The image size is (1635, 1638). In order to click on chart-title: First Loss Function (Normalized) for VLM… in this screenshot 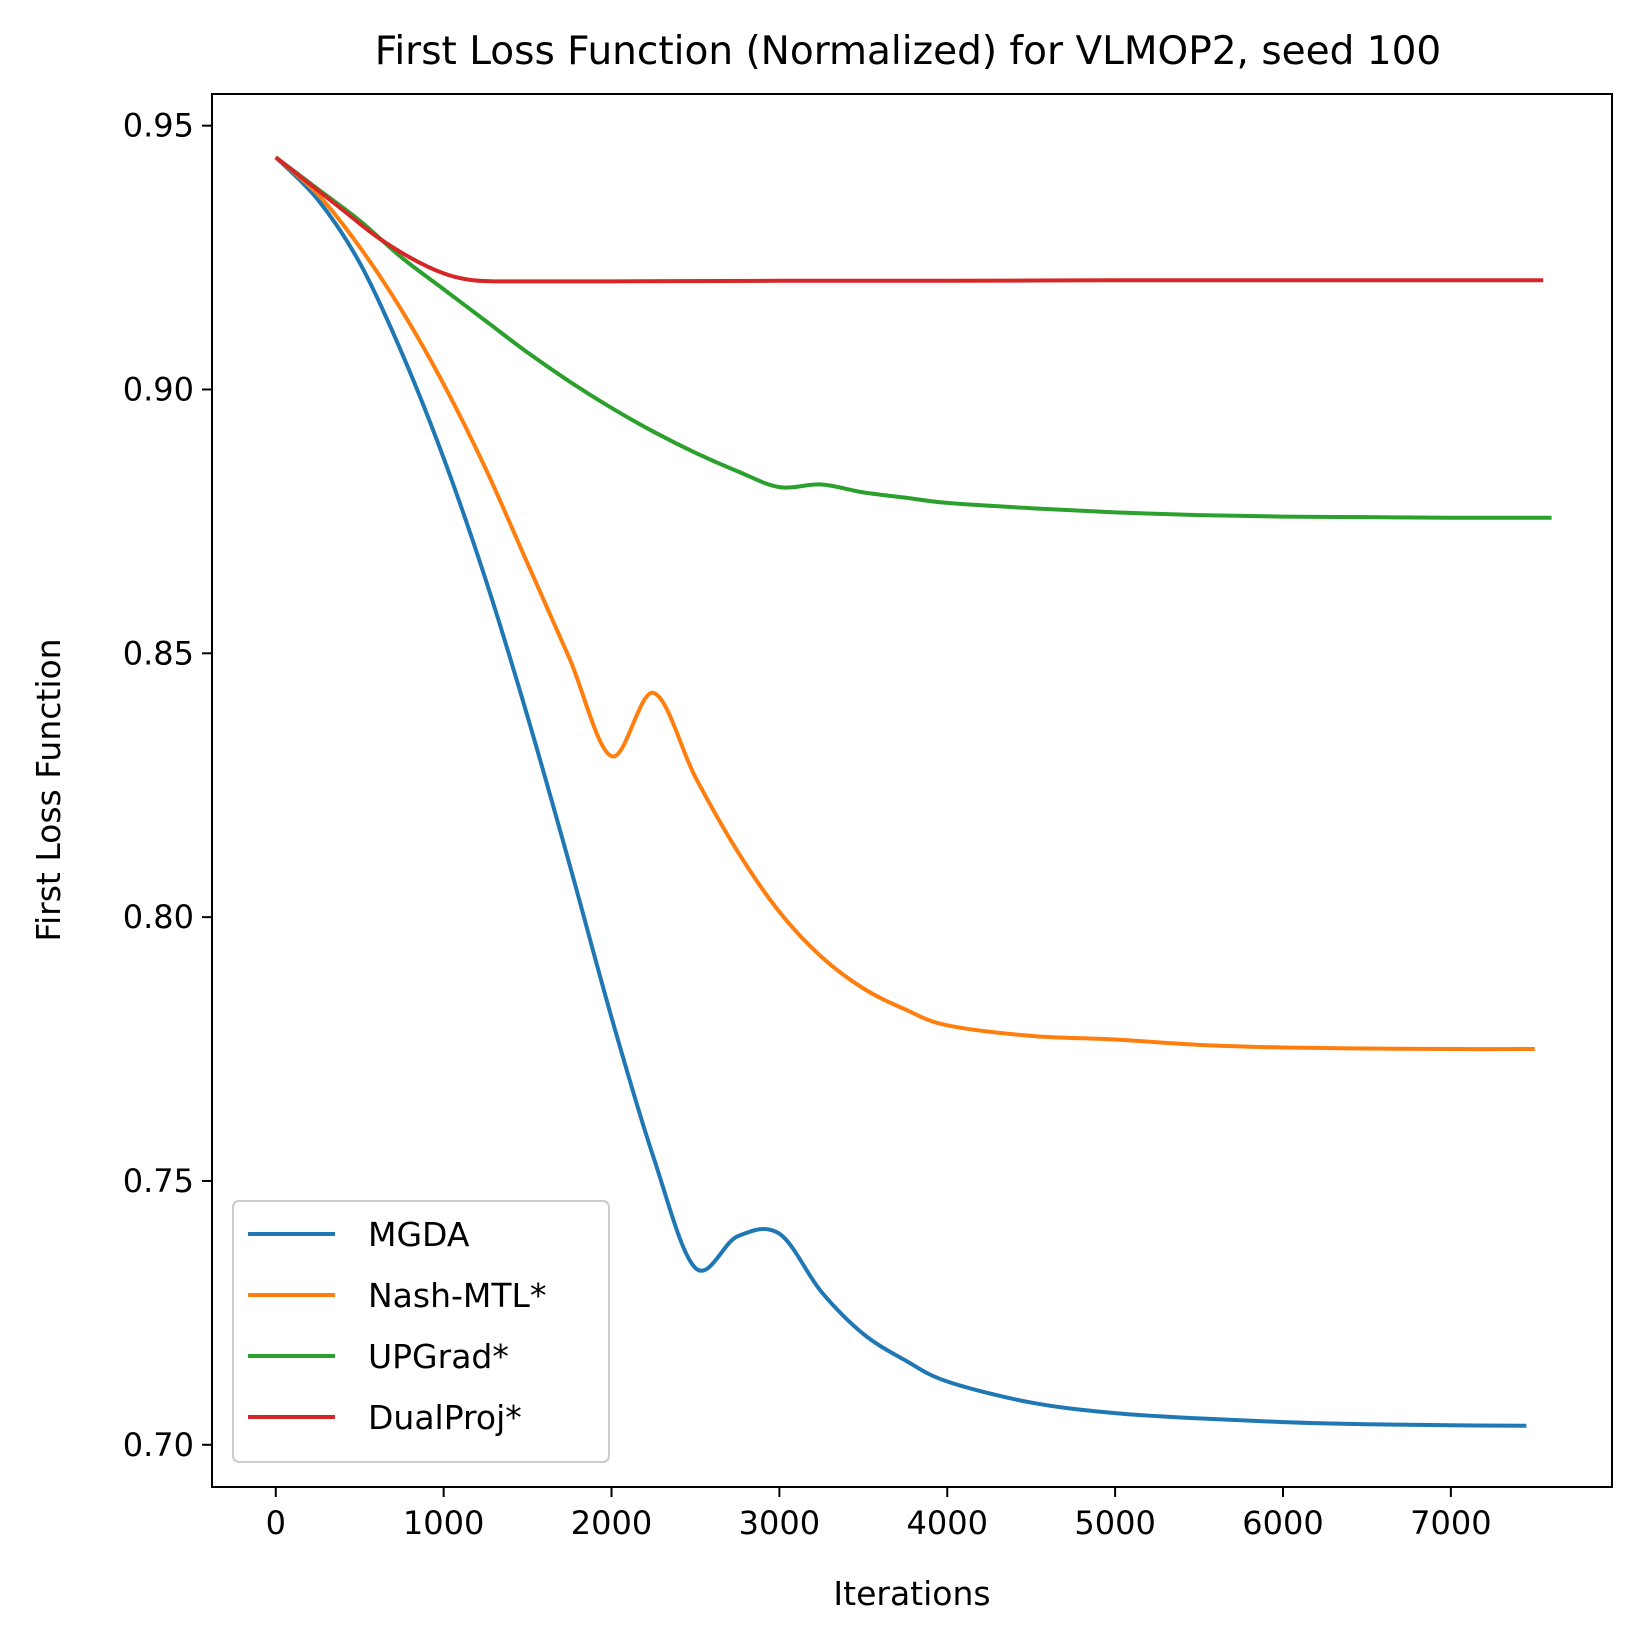, I will do `click(908, 51)`.